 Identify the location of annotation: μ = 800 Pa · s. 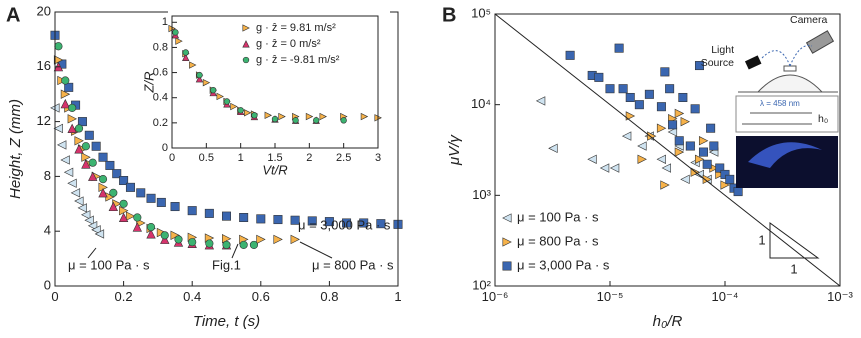
(353, 264).